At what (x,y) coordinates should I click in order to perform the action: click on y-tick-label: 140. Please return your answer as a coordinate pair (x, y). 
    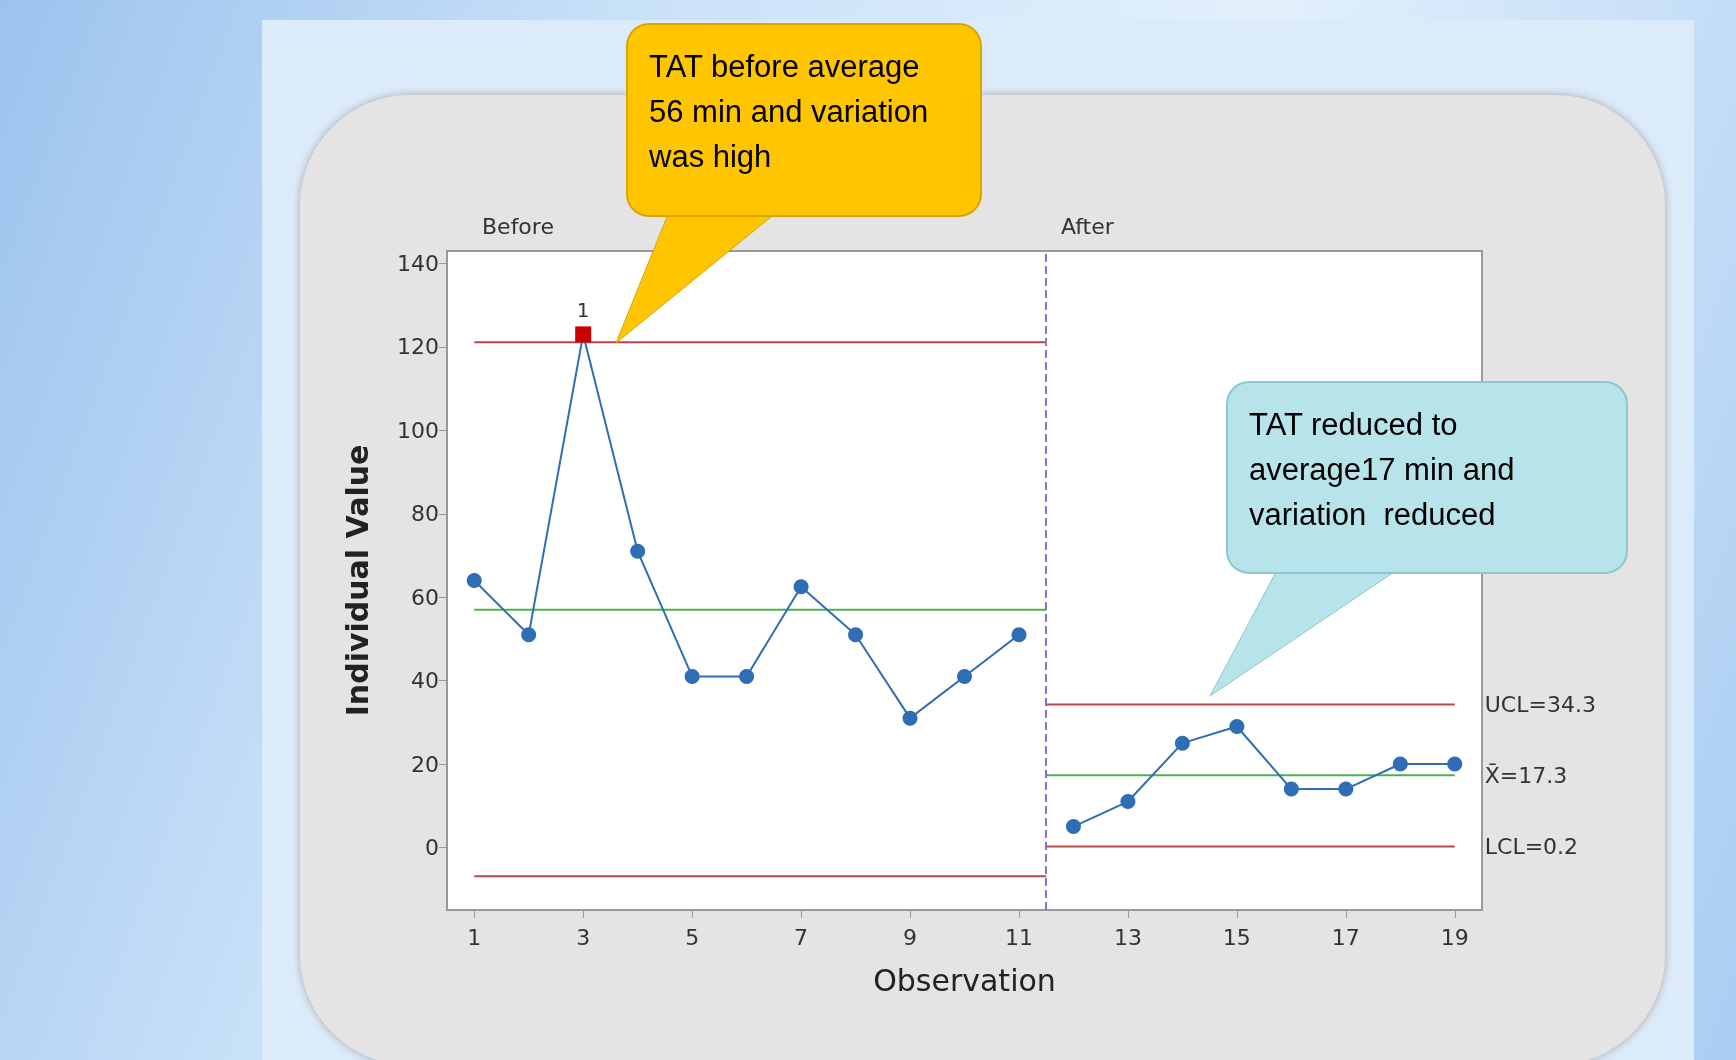
    Looking at the image, I should click on (418, 264).